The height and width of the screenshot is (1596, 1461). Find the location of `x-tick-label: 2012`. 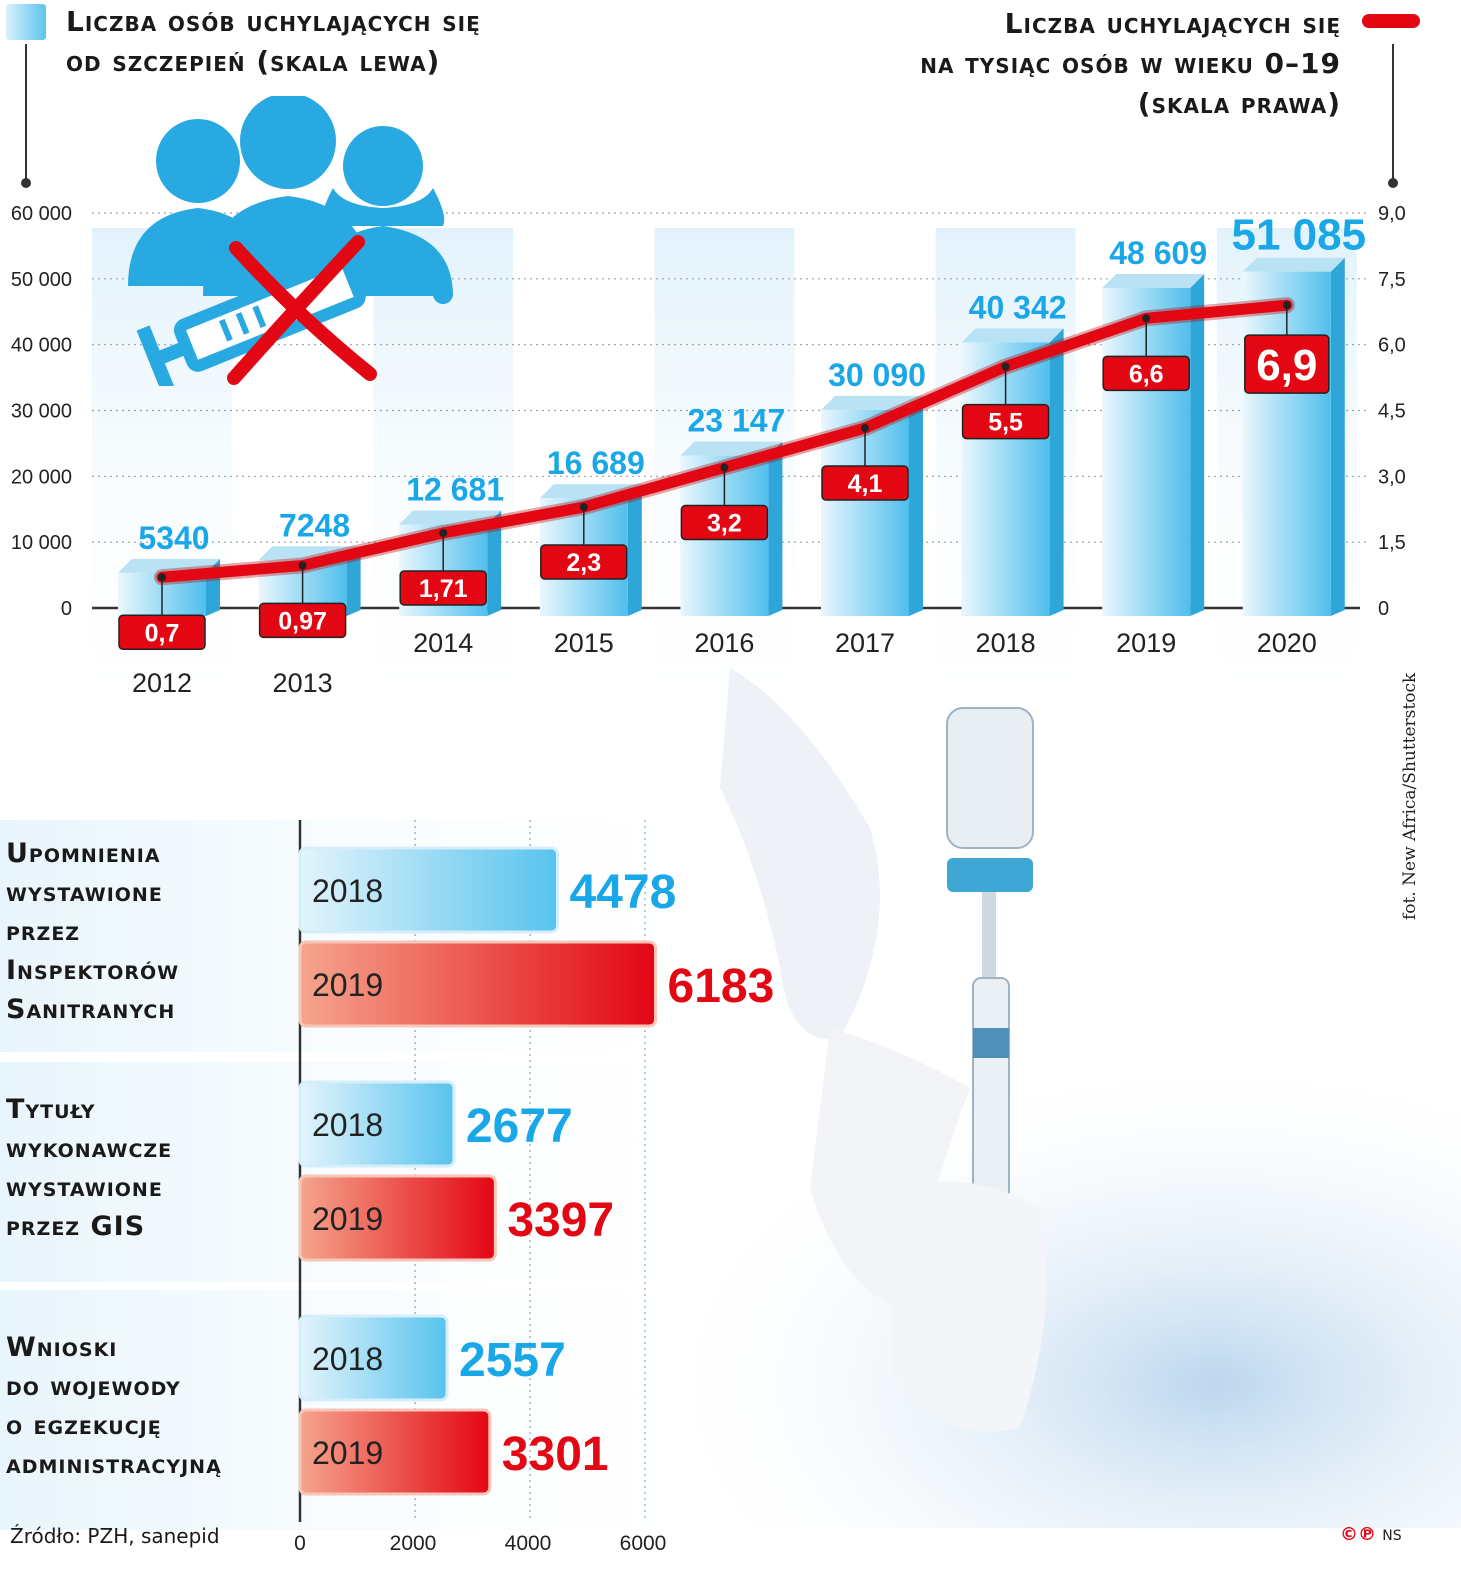

x-tick-label: 2012 is located at coordinates (162, 683).